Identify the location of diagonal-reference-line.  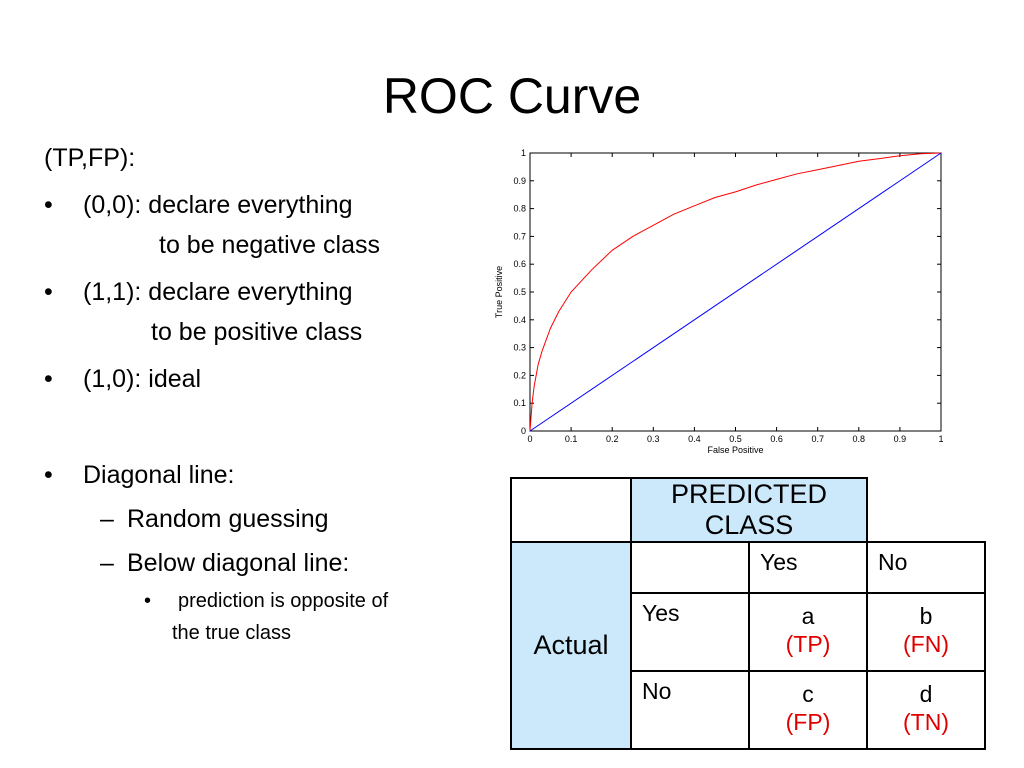
(735, 292).